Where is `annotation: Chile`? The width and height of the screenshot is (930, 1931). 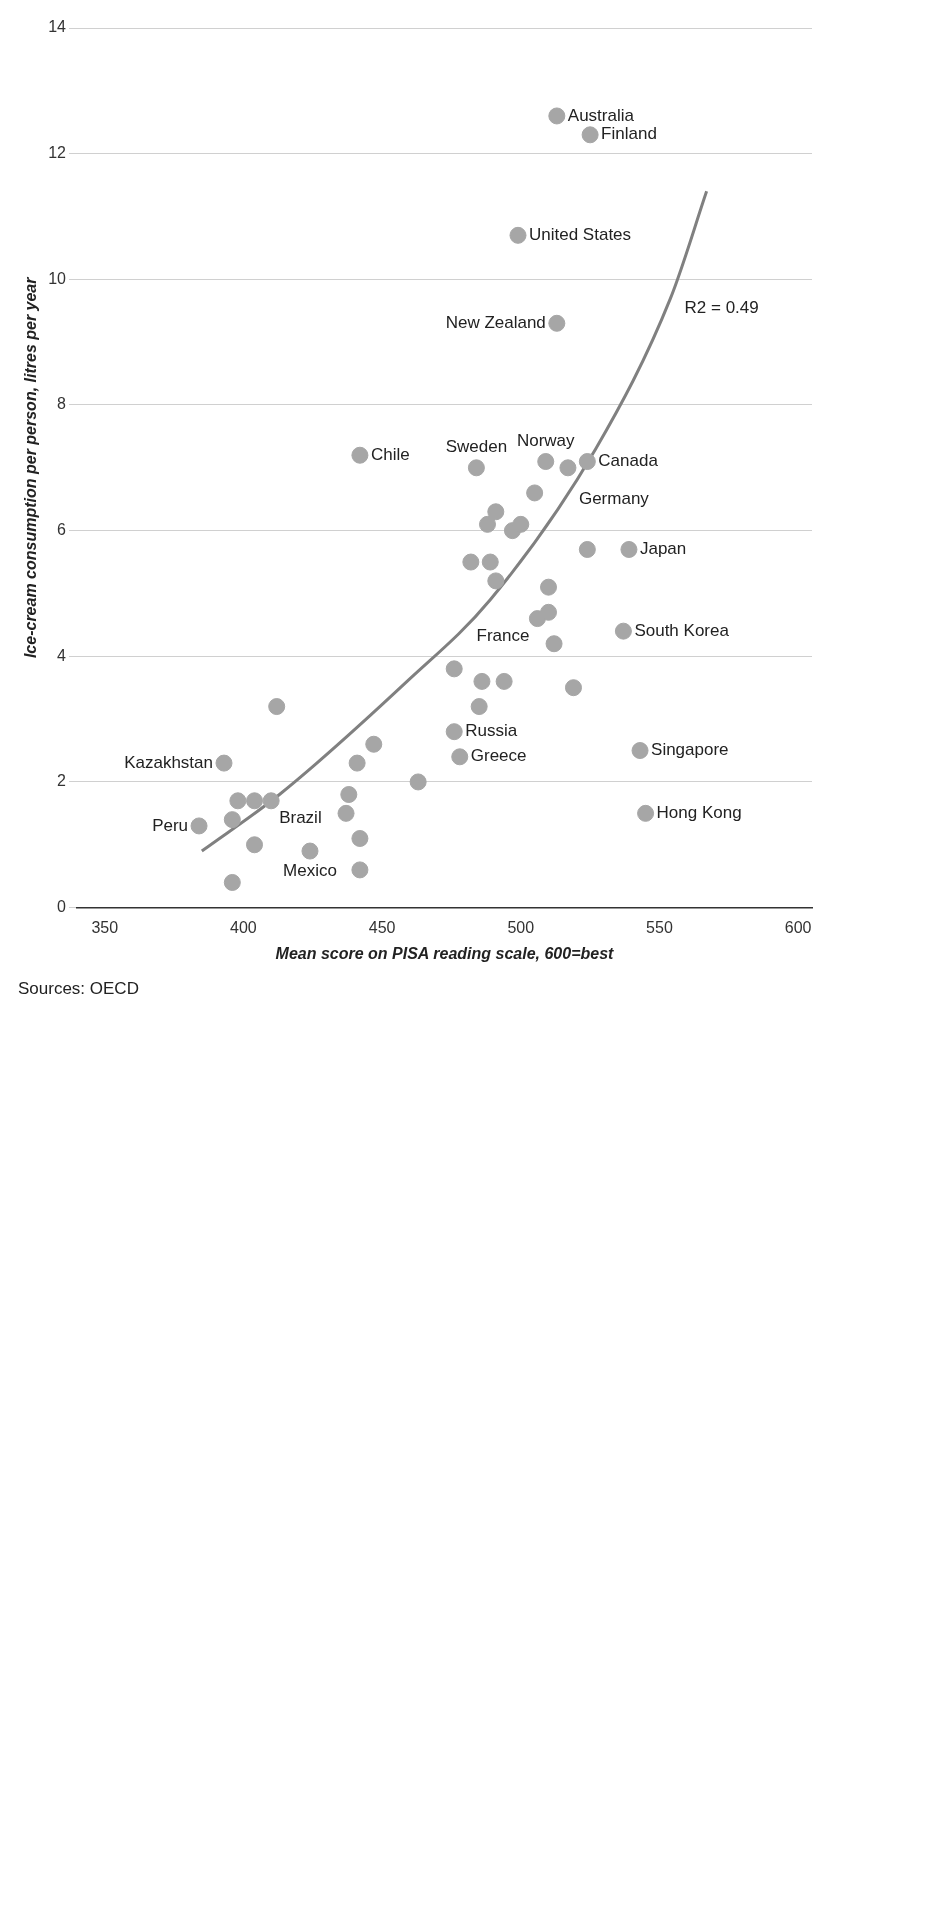 annotation: Chile is located at coordinates (390, 454).